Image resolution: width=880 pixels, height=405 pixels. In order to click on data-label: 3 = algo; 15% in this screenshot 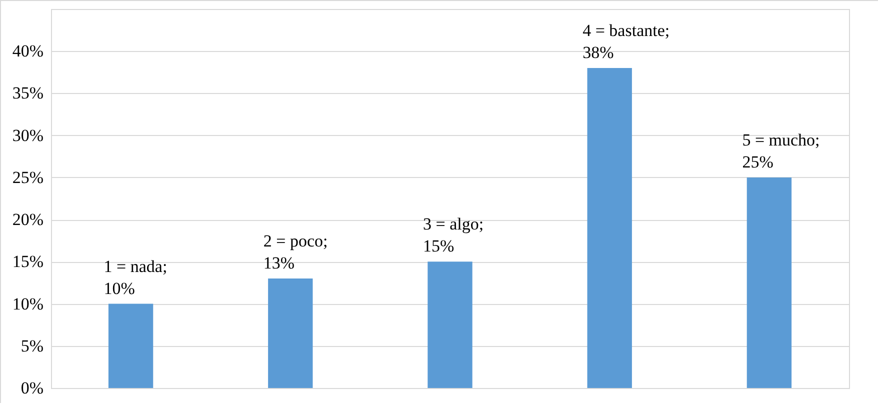, I will do `click(453, 235)`.